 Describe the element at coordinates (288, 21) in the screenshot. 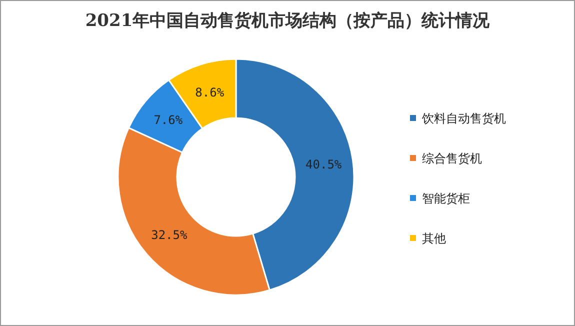

I see `chart-title: 2021年中国自动售货机市场结构（按产品）统计情况` at that location.